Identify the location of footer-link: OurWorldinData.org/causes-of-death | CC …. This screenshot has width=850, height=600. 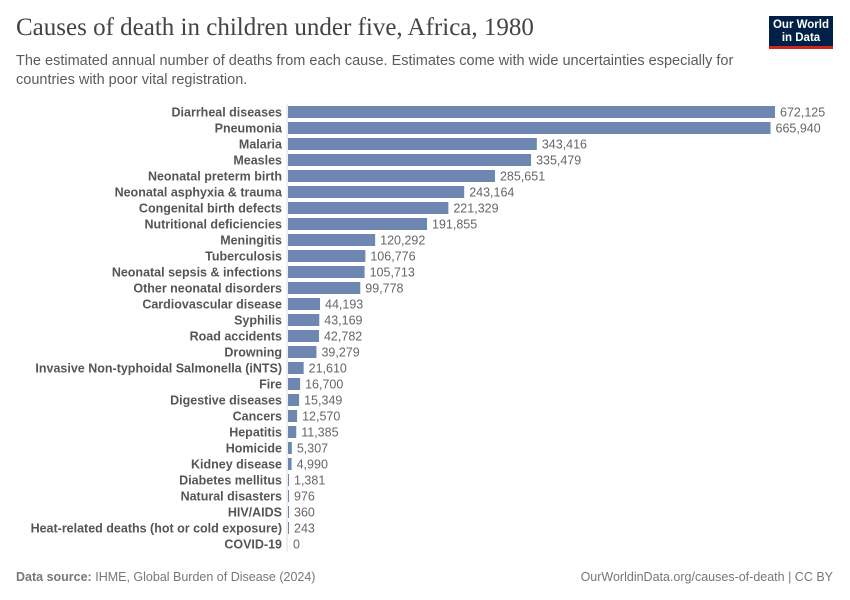
(706, 577).